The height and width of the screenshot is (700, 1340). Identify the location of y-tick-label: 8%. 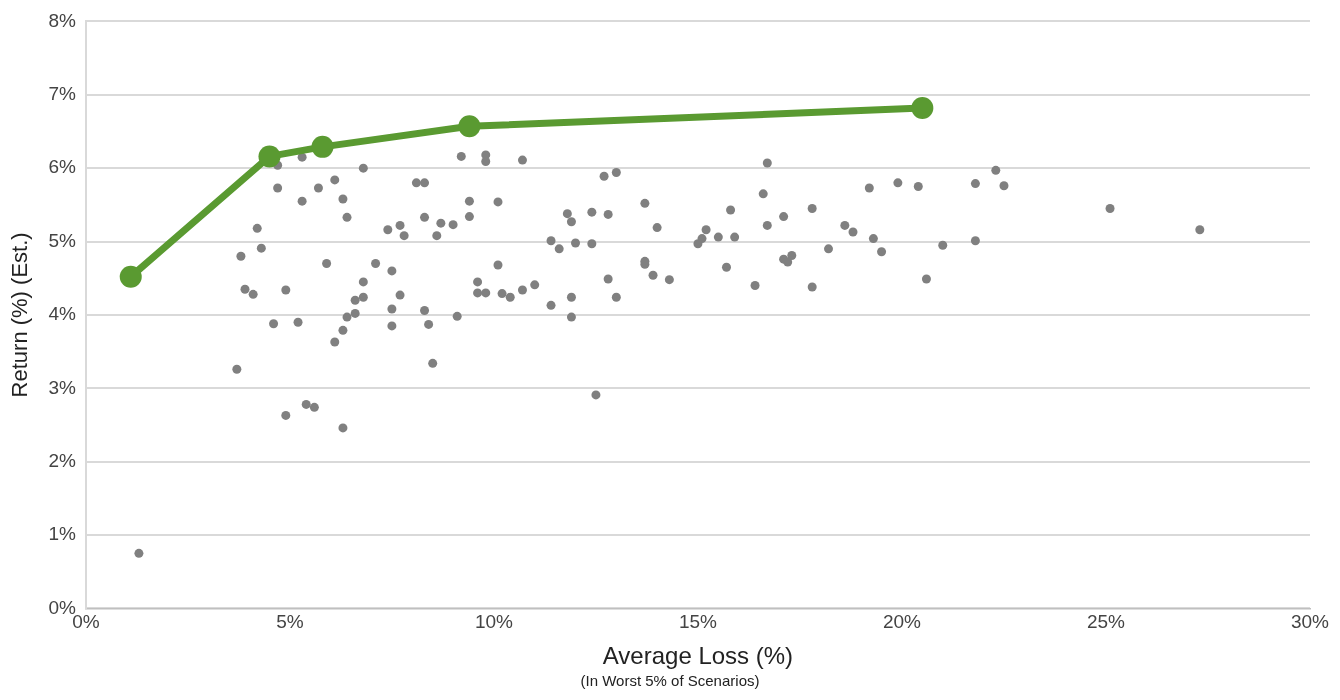
(62, 20).